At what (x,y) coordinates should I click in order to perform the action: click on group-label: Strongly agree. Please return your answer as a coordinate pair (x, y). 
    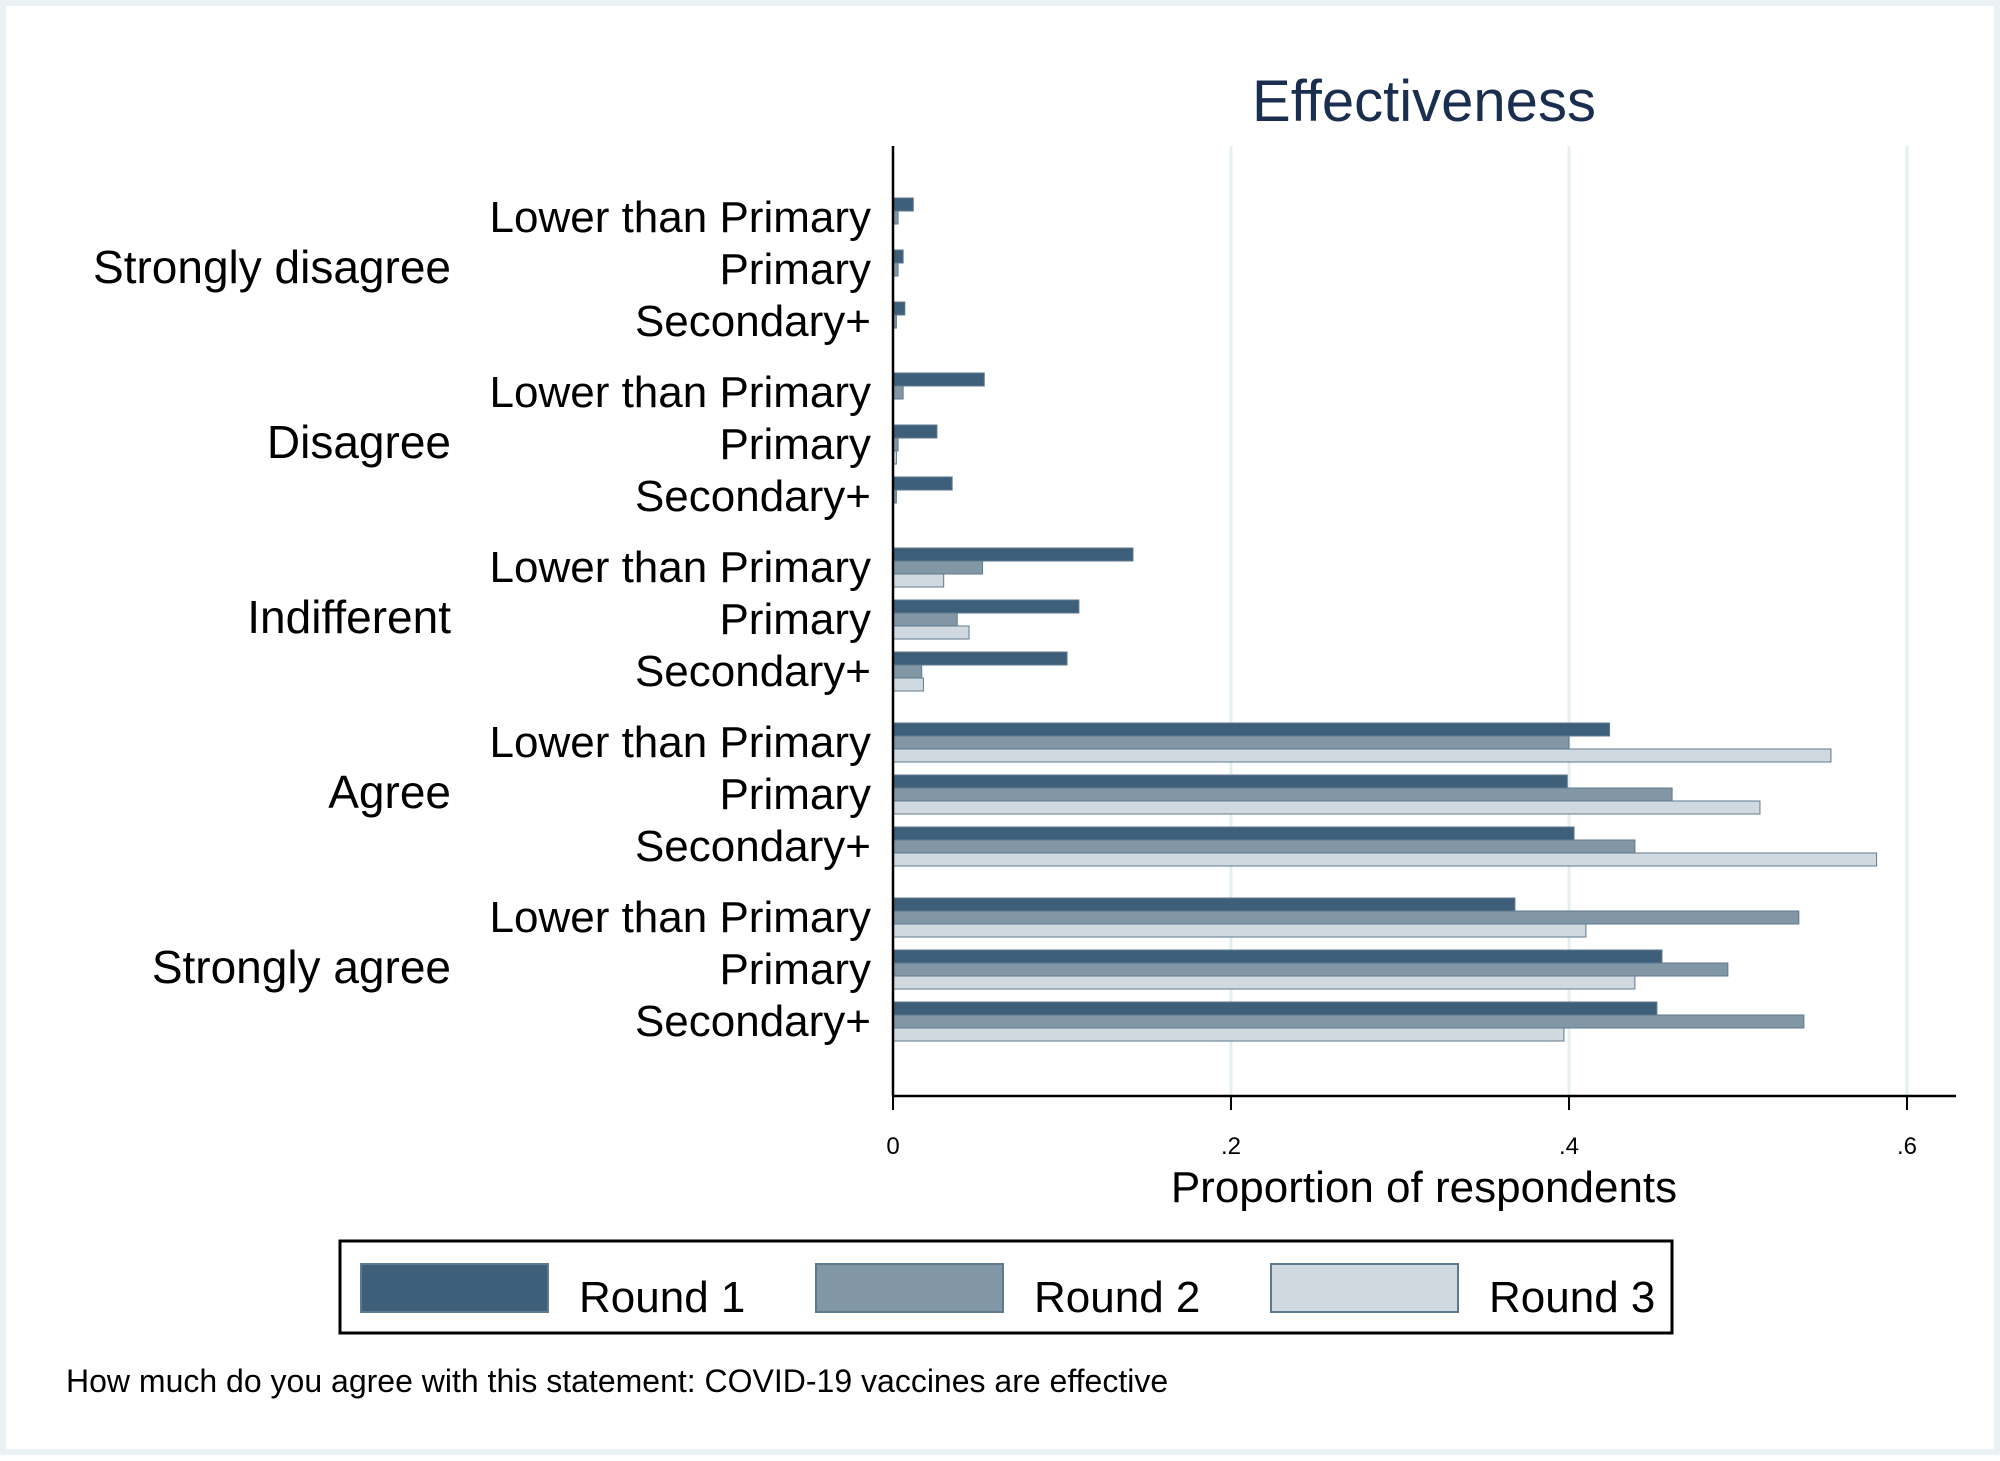
    Looking at the image, I should click on (301, 967).